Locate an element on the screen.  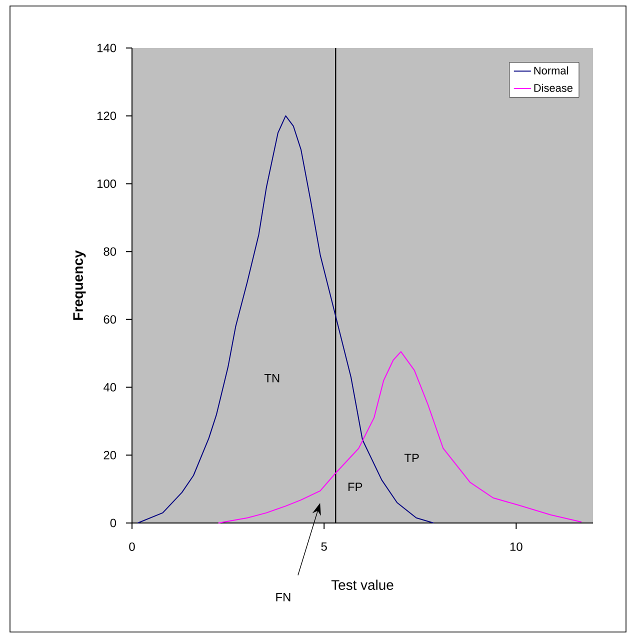
y-tick-label: 140 is located at coordinates (106, 48).